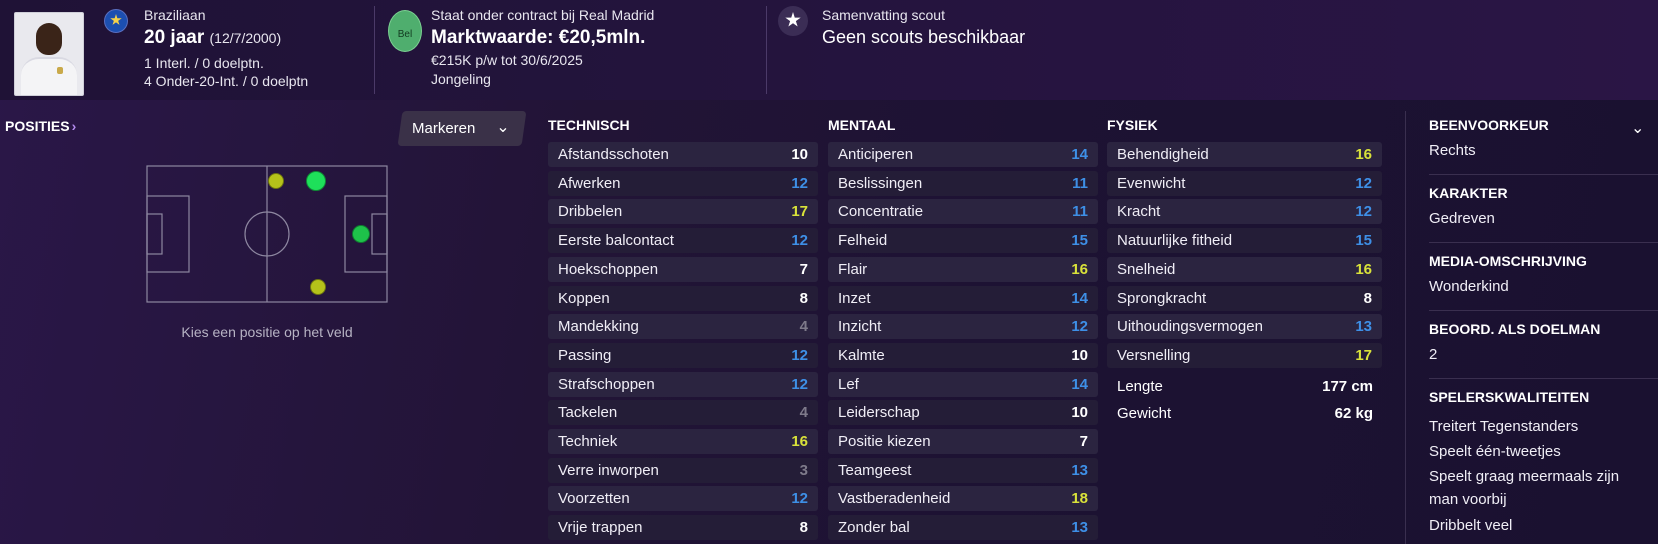 The width and height of the screenshot is (1658, 544). What do you see at coordinates (683, 327) in the screenshot?
I see `technical-attribute-row: Mandekking 4` at bounding box center [683, 327].